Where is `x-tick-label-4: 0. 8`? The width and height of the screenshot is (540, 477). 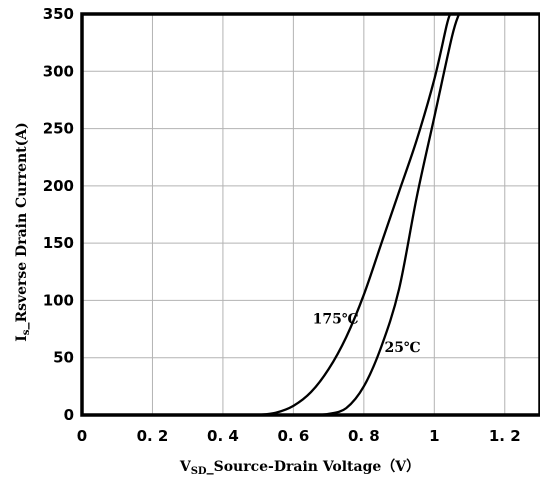 x-tick-label-4: 0. 8 is located at coordinates (364, 436).